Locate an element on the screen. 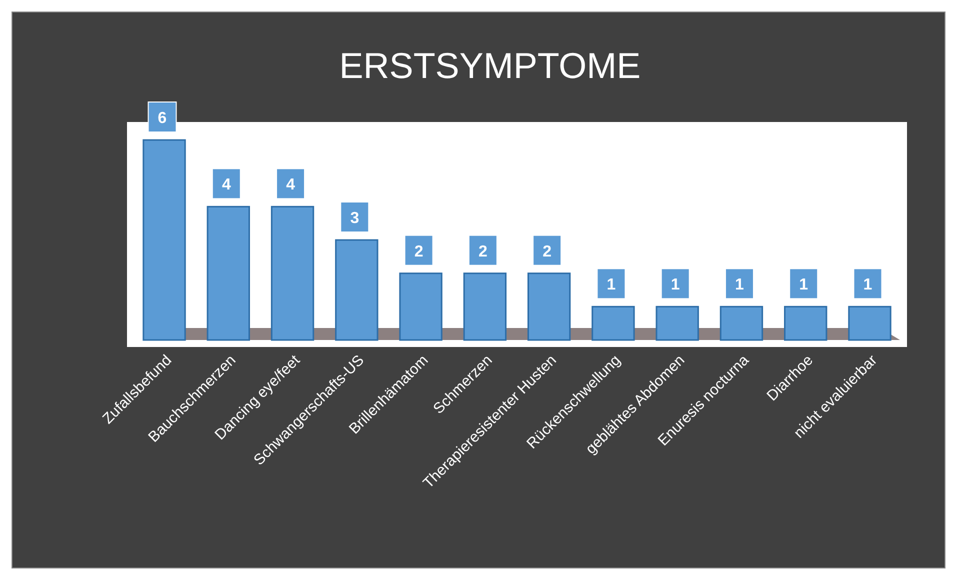  data-label: 6 is located at coordinates (162, 118).